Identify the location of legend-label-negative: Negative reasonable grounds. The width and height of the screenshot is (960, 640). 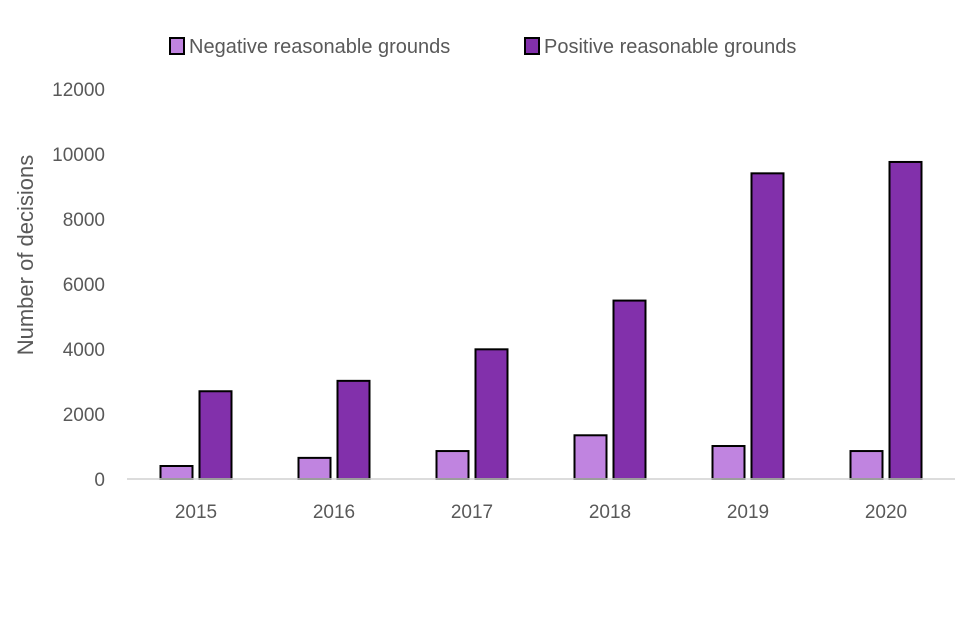
(319, 47).